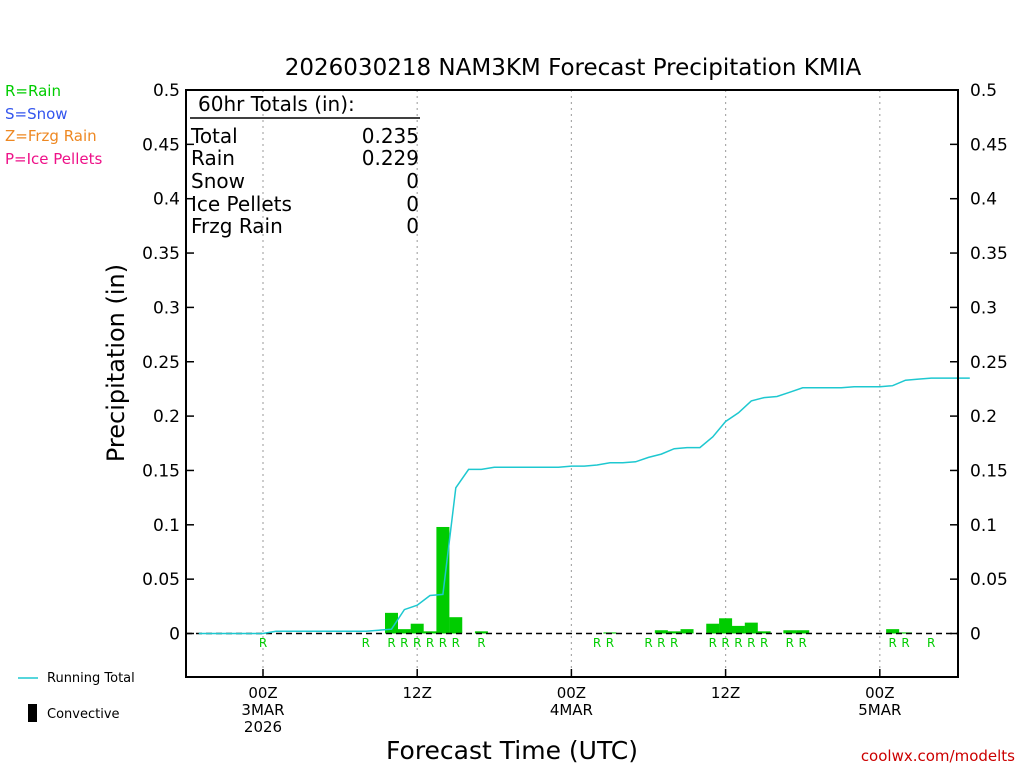  What do you see at coordinates (417, 643) in the screenshot?
I see `type-marker-4: R` at bounding box center [417, 643].